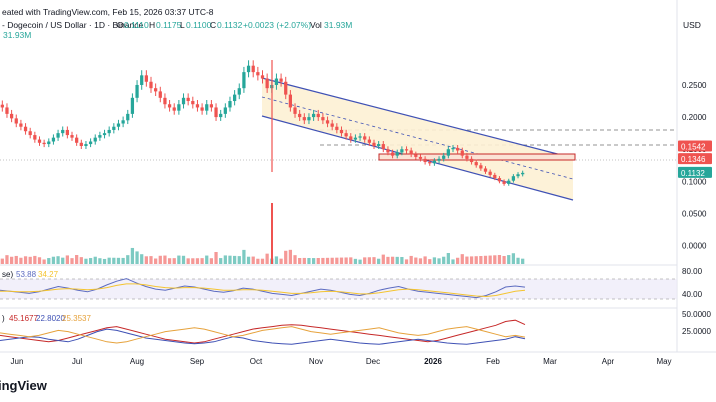 The width and height of the screenshot is (716, 402). Describe the element at coordinates (692, 271) in the screenshot. I see `rsi-tick-80: 80.00` at that location.